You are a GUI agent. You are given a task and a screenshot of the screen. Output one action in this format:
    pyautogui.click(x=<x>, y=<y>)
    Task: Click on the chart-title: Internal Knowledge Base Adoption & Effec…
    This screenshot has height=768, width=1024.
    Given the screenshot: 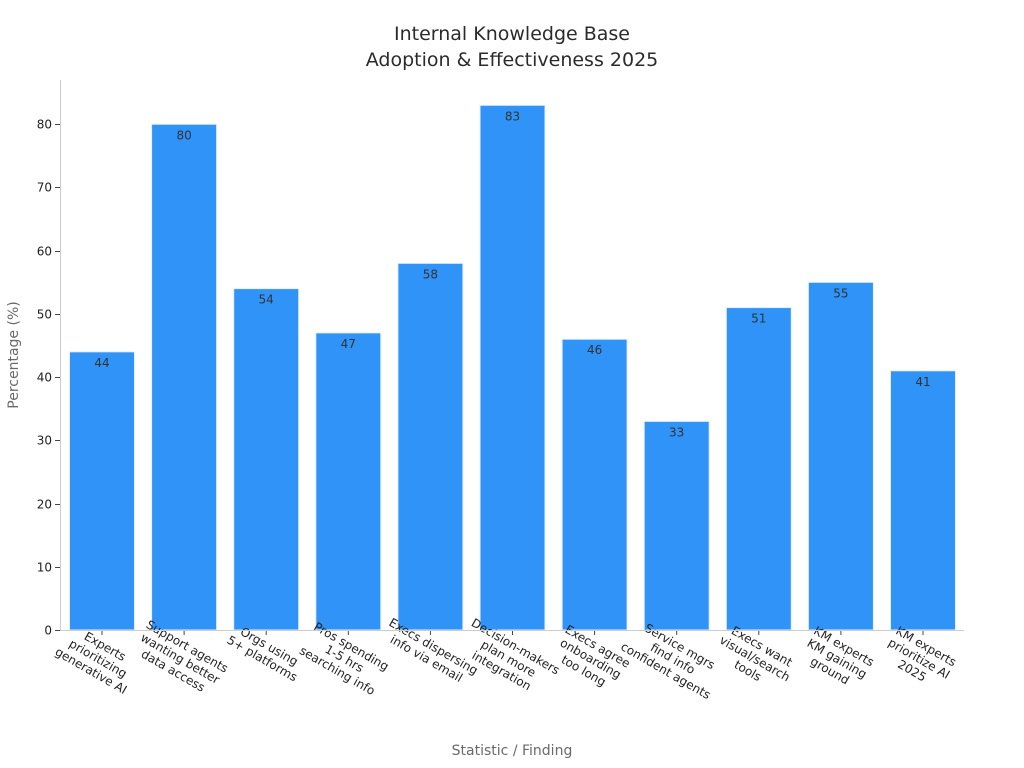 What is the action you would take?
    pyautogui.click(x=512, y=47)
    